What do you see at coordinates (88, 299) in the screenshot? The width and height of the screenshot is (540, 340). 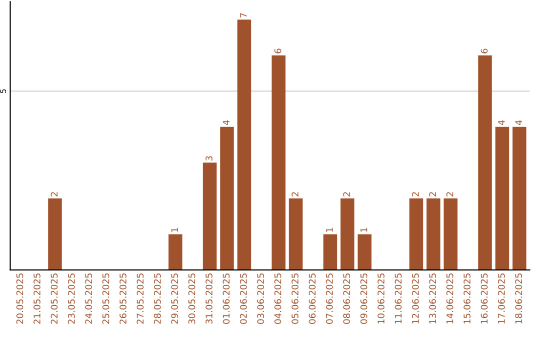 I see `x-tick-label: 24.05.2025` at bounding box center [88, 299].